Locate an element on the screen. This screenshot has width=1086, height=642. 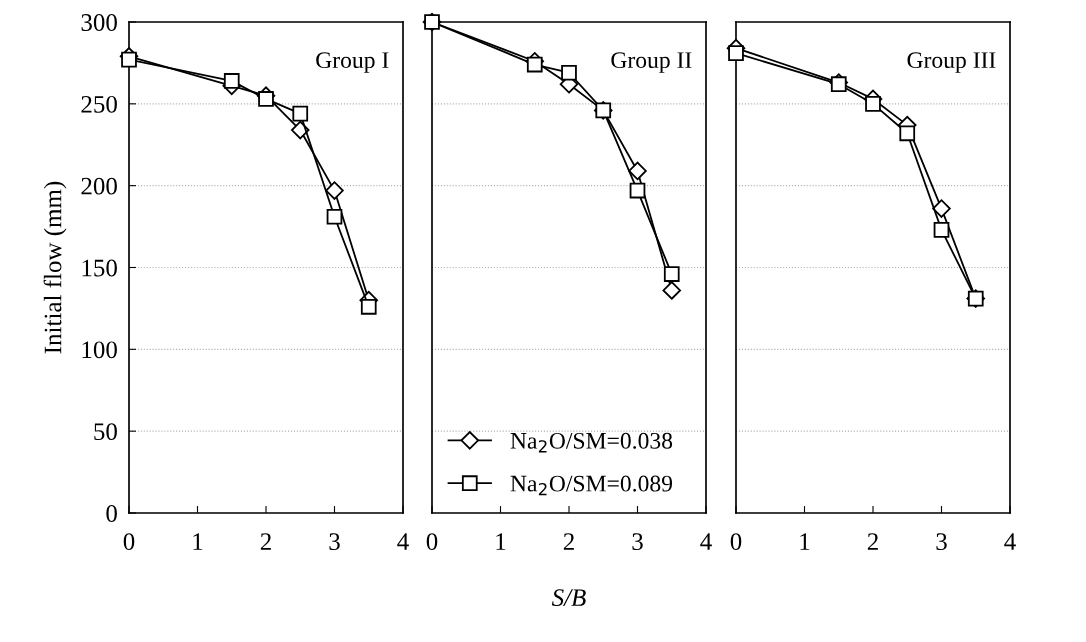
y-tick-label: 300 is located at coordinates (99, 22).